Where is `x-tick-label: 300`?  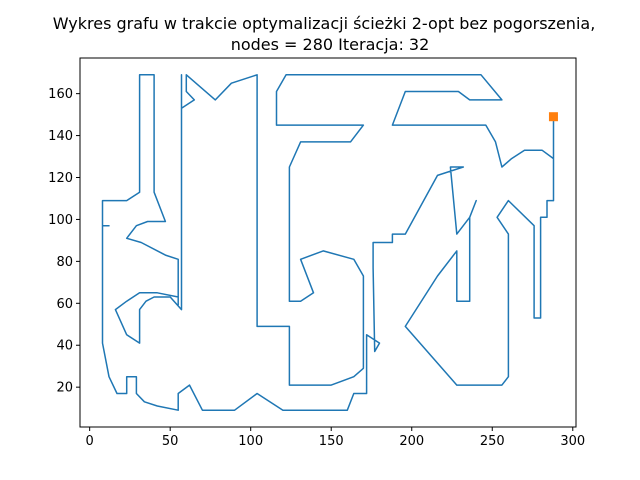
x-tick-label: 300 is located at coordinates (572, 441).